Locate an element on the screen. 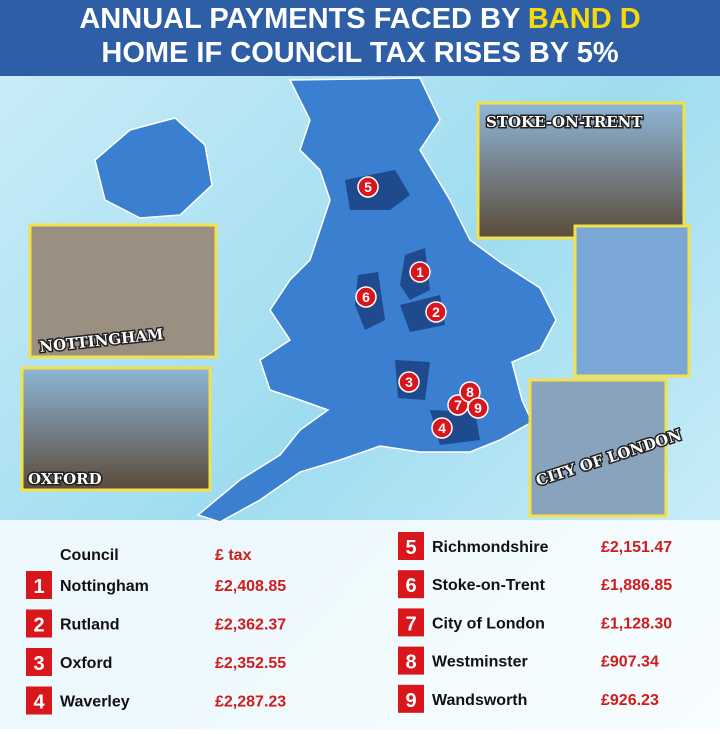  tax: £2,362.37 is located at coordinates (250, 625).